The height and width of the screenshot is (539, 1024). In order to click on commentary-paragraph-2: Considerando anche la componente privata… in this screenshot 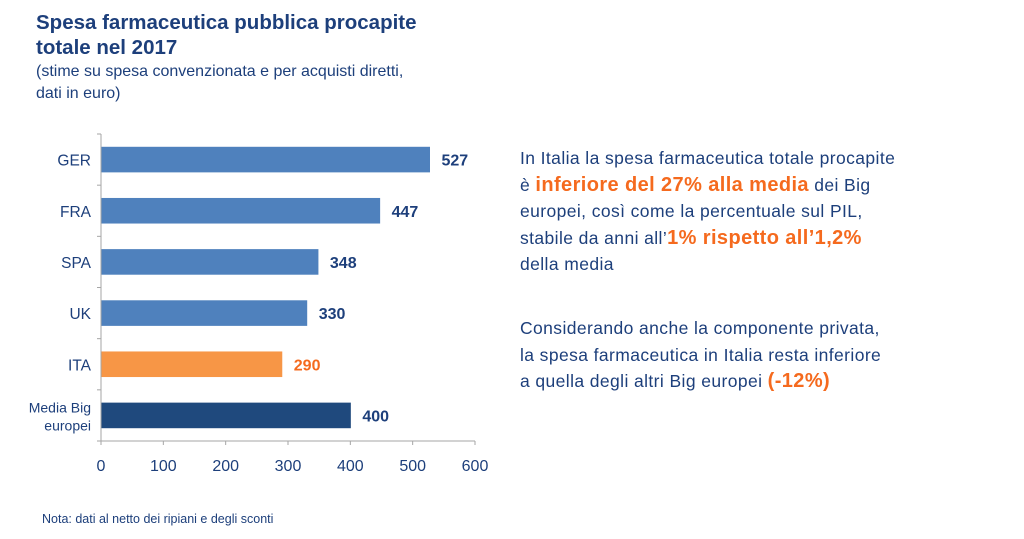, I will do `click(700, 355)`.